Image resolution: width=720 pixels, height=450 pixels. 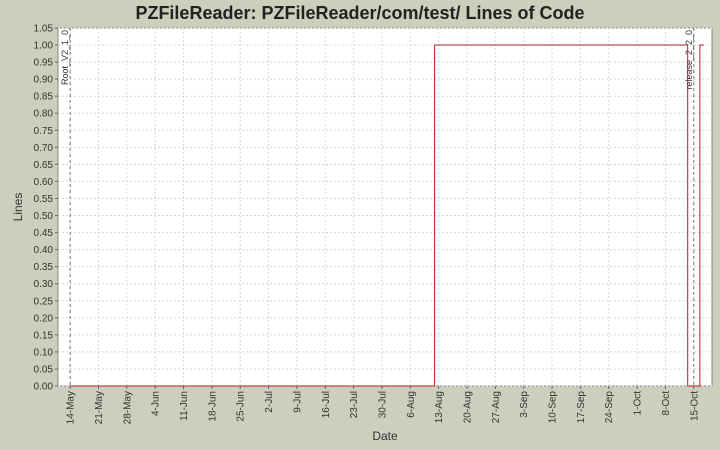 I want to click on y-tick-label: 0.50, so click(x=44, y=216).